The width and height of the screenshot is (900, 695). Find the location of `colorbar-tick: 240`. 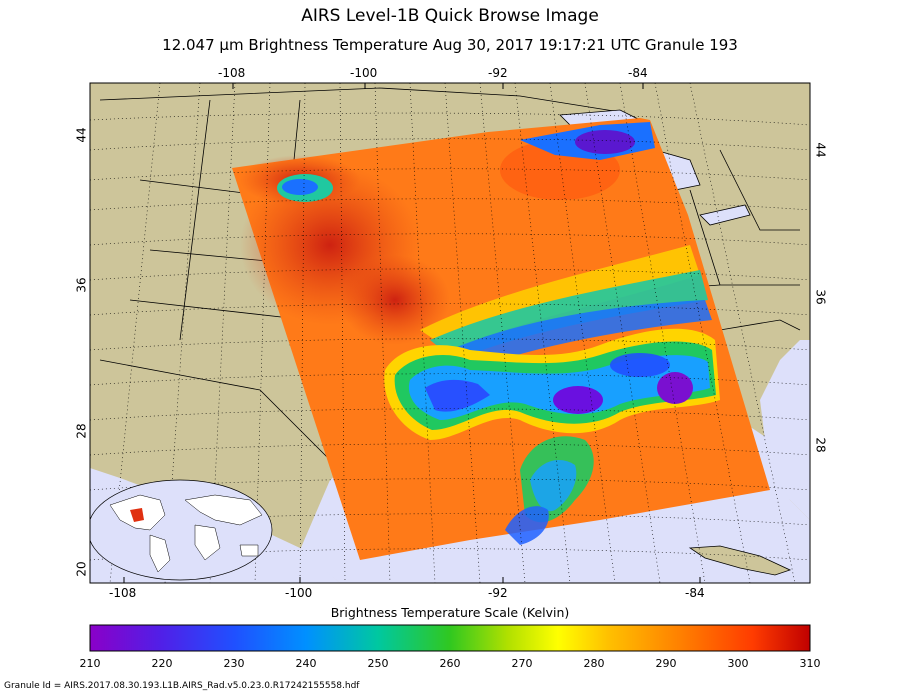

colorbar-tick: 240 is located at coordinates (306, 663).